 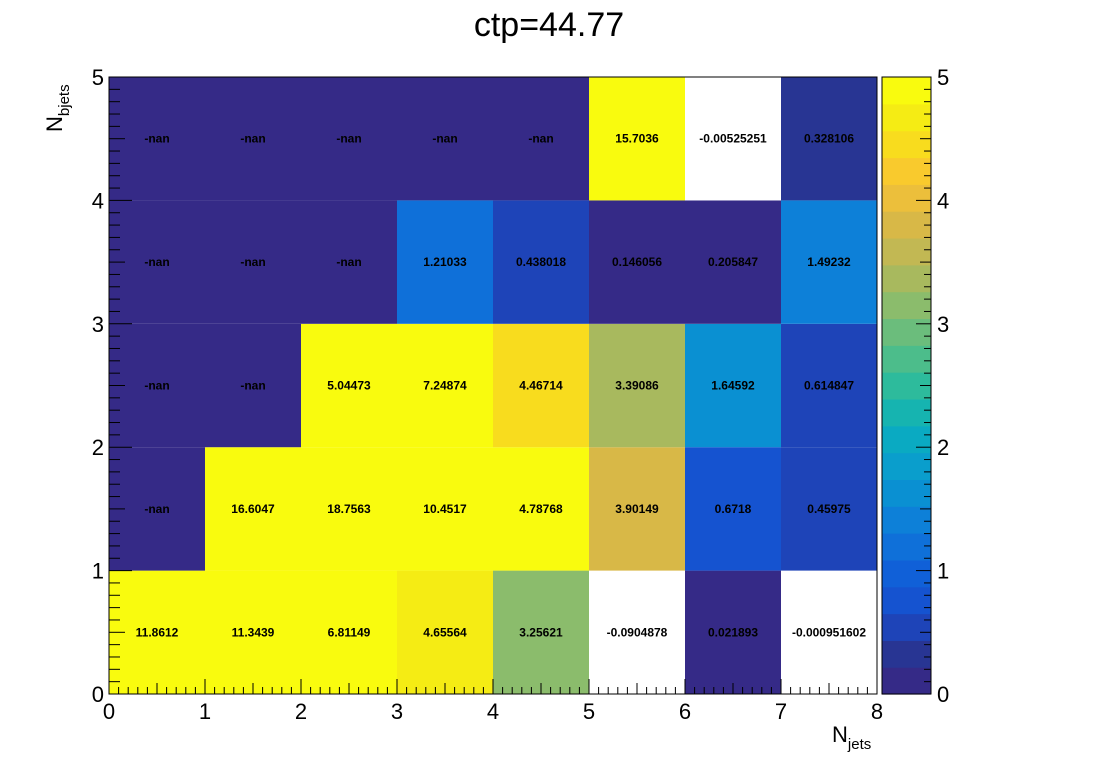 I want to click on cell-value-label: 1.64592, so click(x=733, y=386).